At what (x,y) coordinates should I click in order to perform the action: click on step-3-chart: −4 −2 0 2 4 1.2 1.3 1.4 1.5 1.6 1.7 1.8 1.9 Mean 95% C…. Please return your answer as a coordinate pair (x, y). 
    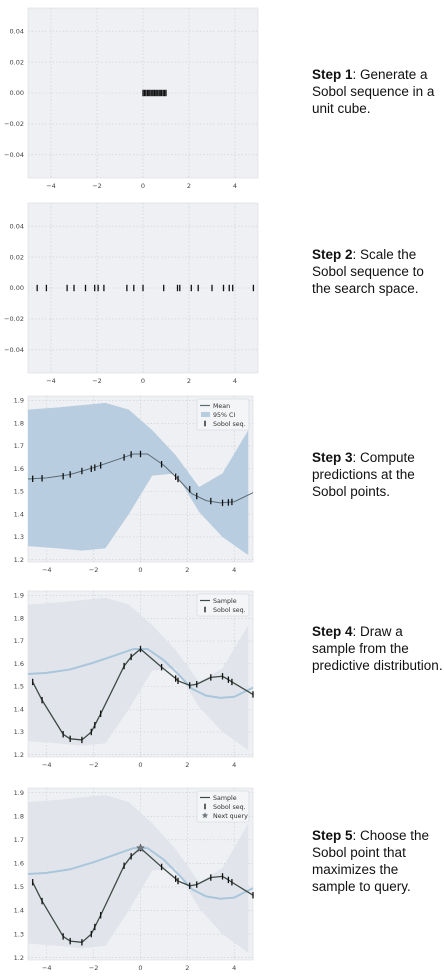
    Looking at the image, I should click on (134, 484).